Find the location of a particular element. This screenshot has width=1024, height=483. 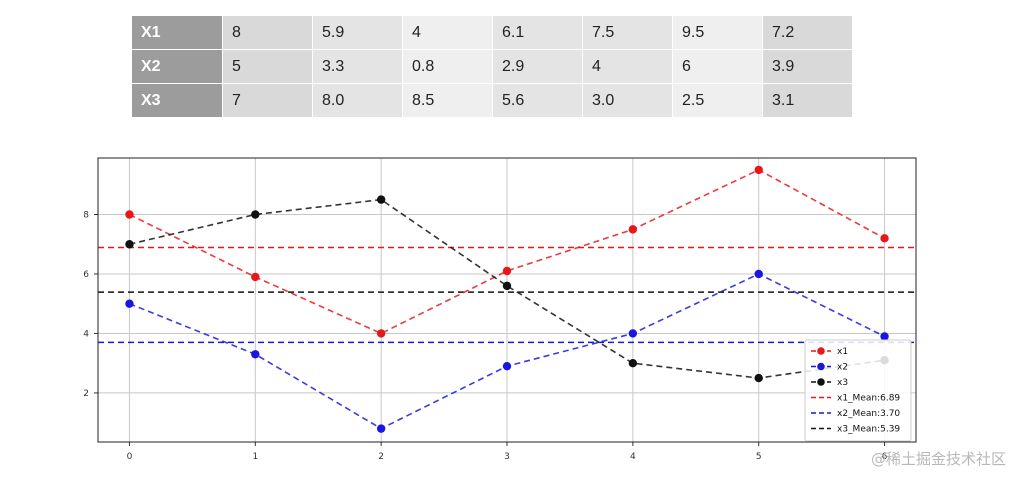

legend-label: x1 is located at coordinates (842, 352).